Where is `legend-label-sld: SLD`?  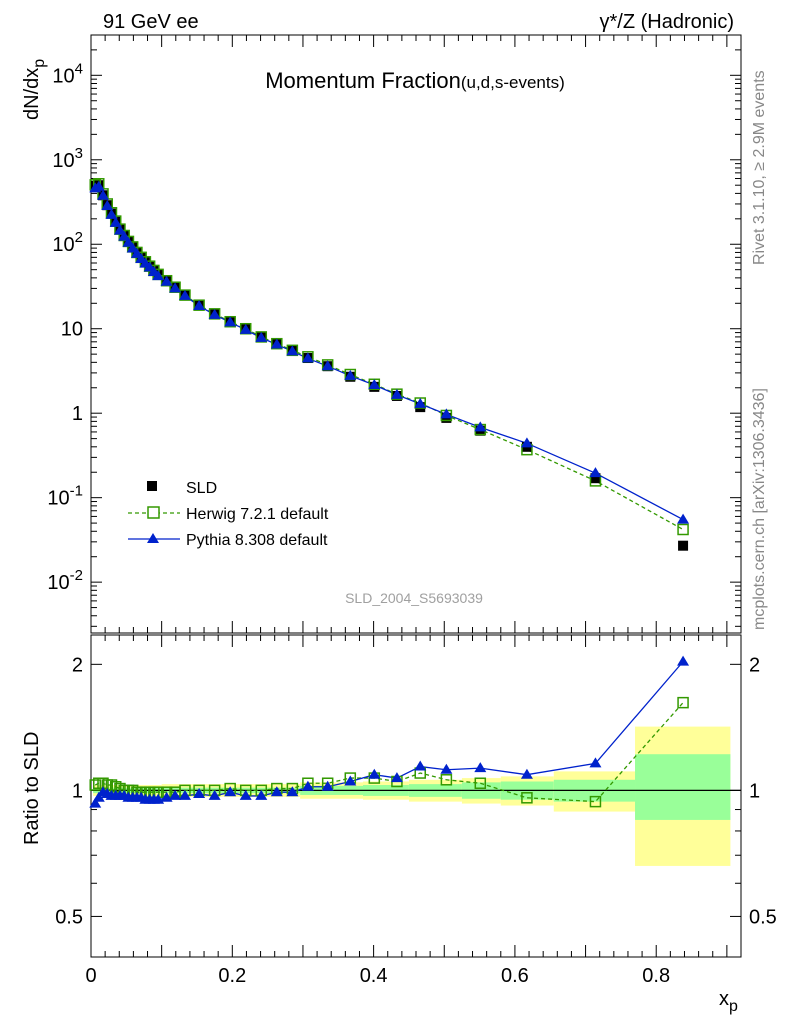
legend-label-sld: SLD is located at coordinates (201, 488).